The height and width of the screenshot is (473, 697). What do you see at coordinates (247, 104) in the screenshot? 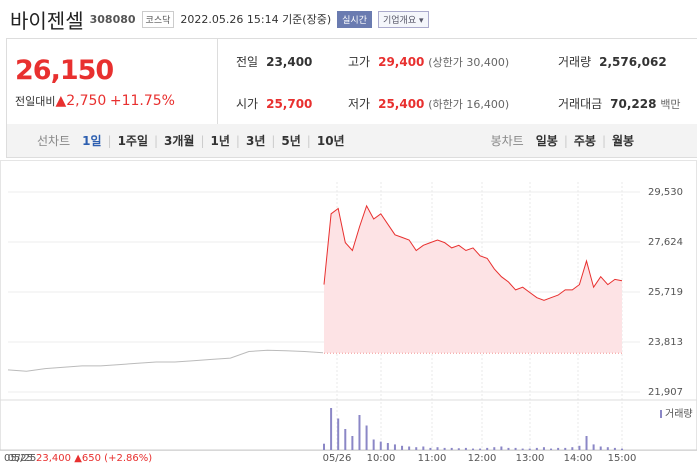
I see `quote-label: 시가` at bounding box center [247, 104].